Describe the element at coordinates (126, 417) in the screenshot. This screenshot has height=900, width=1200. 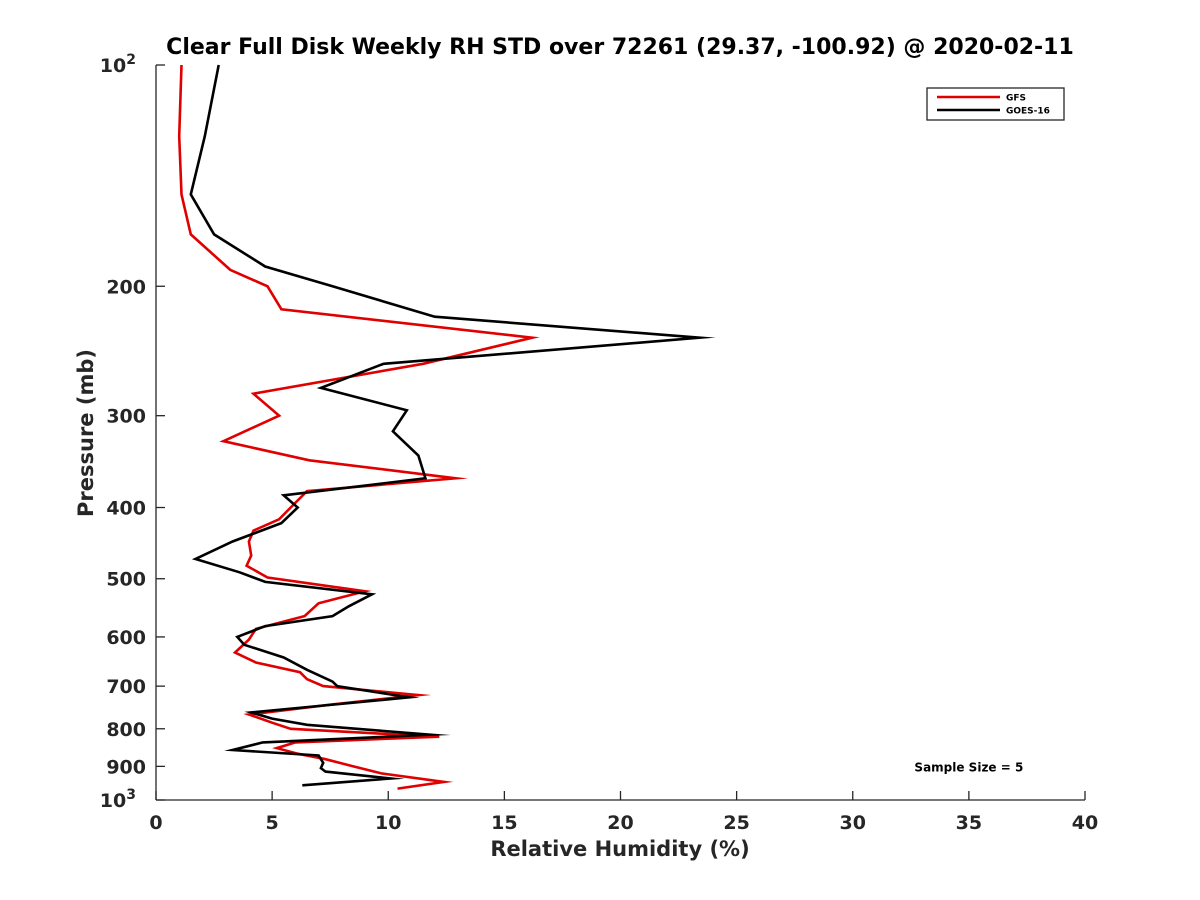
I see `y-tick-label: 300` at that location.